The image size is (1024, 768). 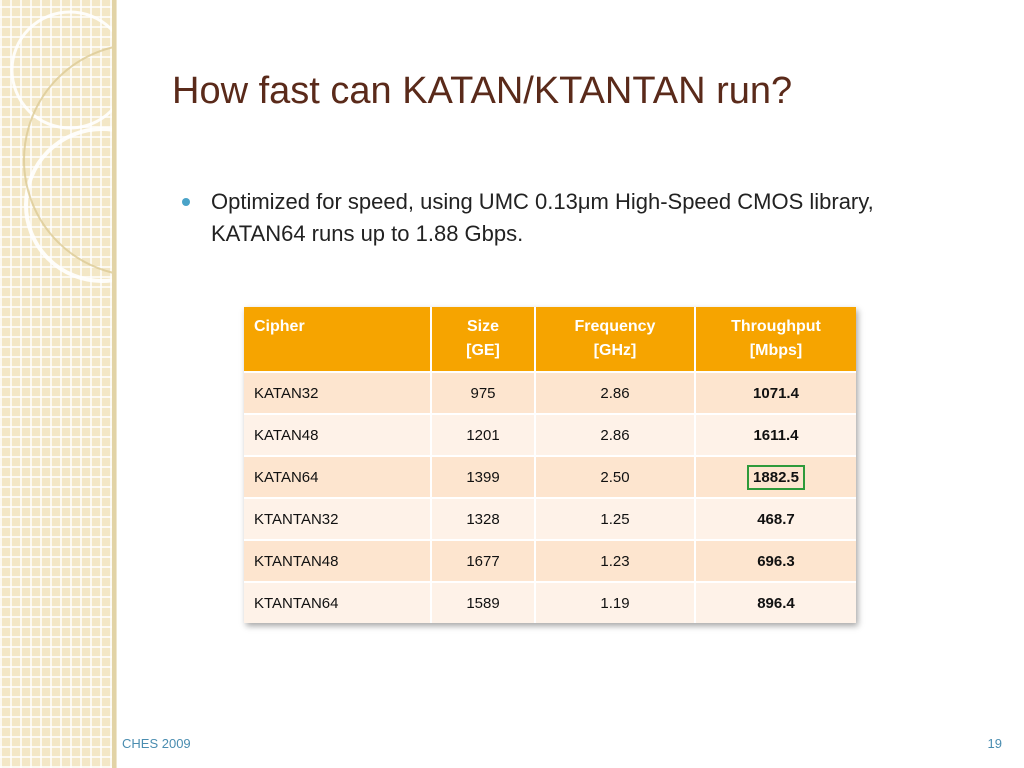 I want to click on cell-cipher: KTANTAN32, so click(x=338, y=518).